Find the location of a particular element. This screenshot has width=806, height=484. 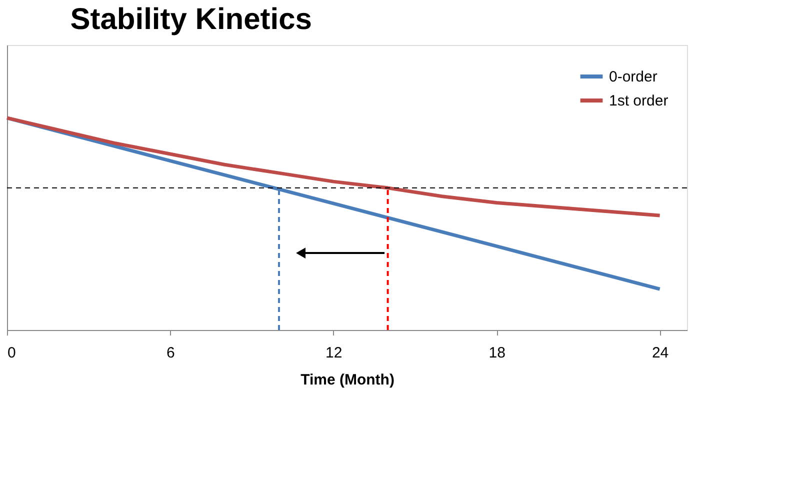

x-axis-title: Time (Month) is located at coordinates (347, 380).